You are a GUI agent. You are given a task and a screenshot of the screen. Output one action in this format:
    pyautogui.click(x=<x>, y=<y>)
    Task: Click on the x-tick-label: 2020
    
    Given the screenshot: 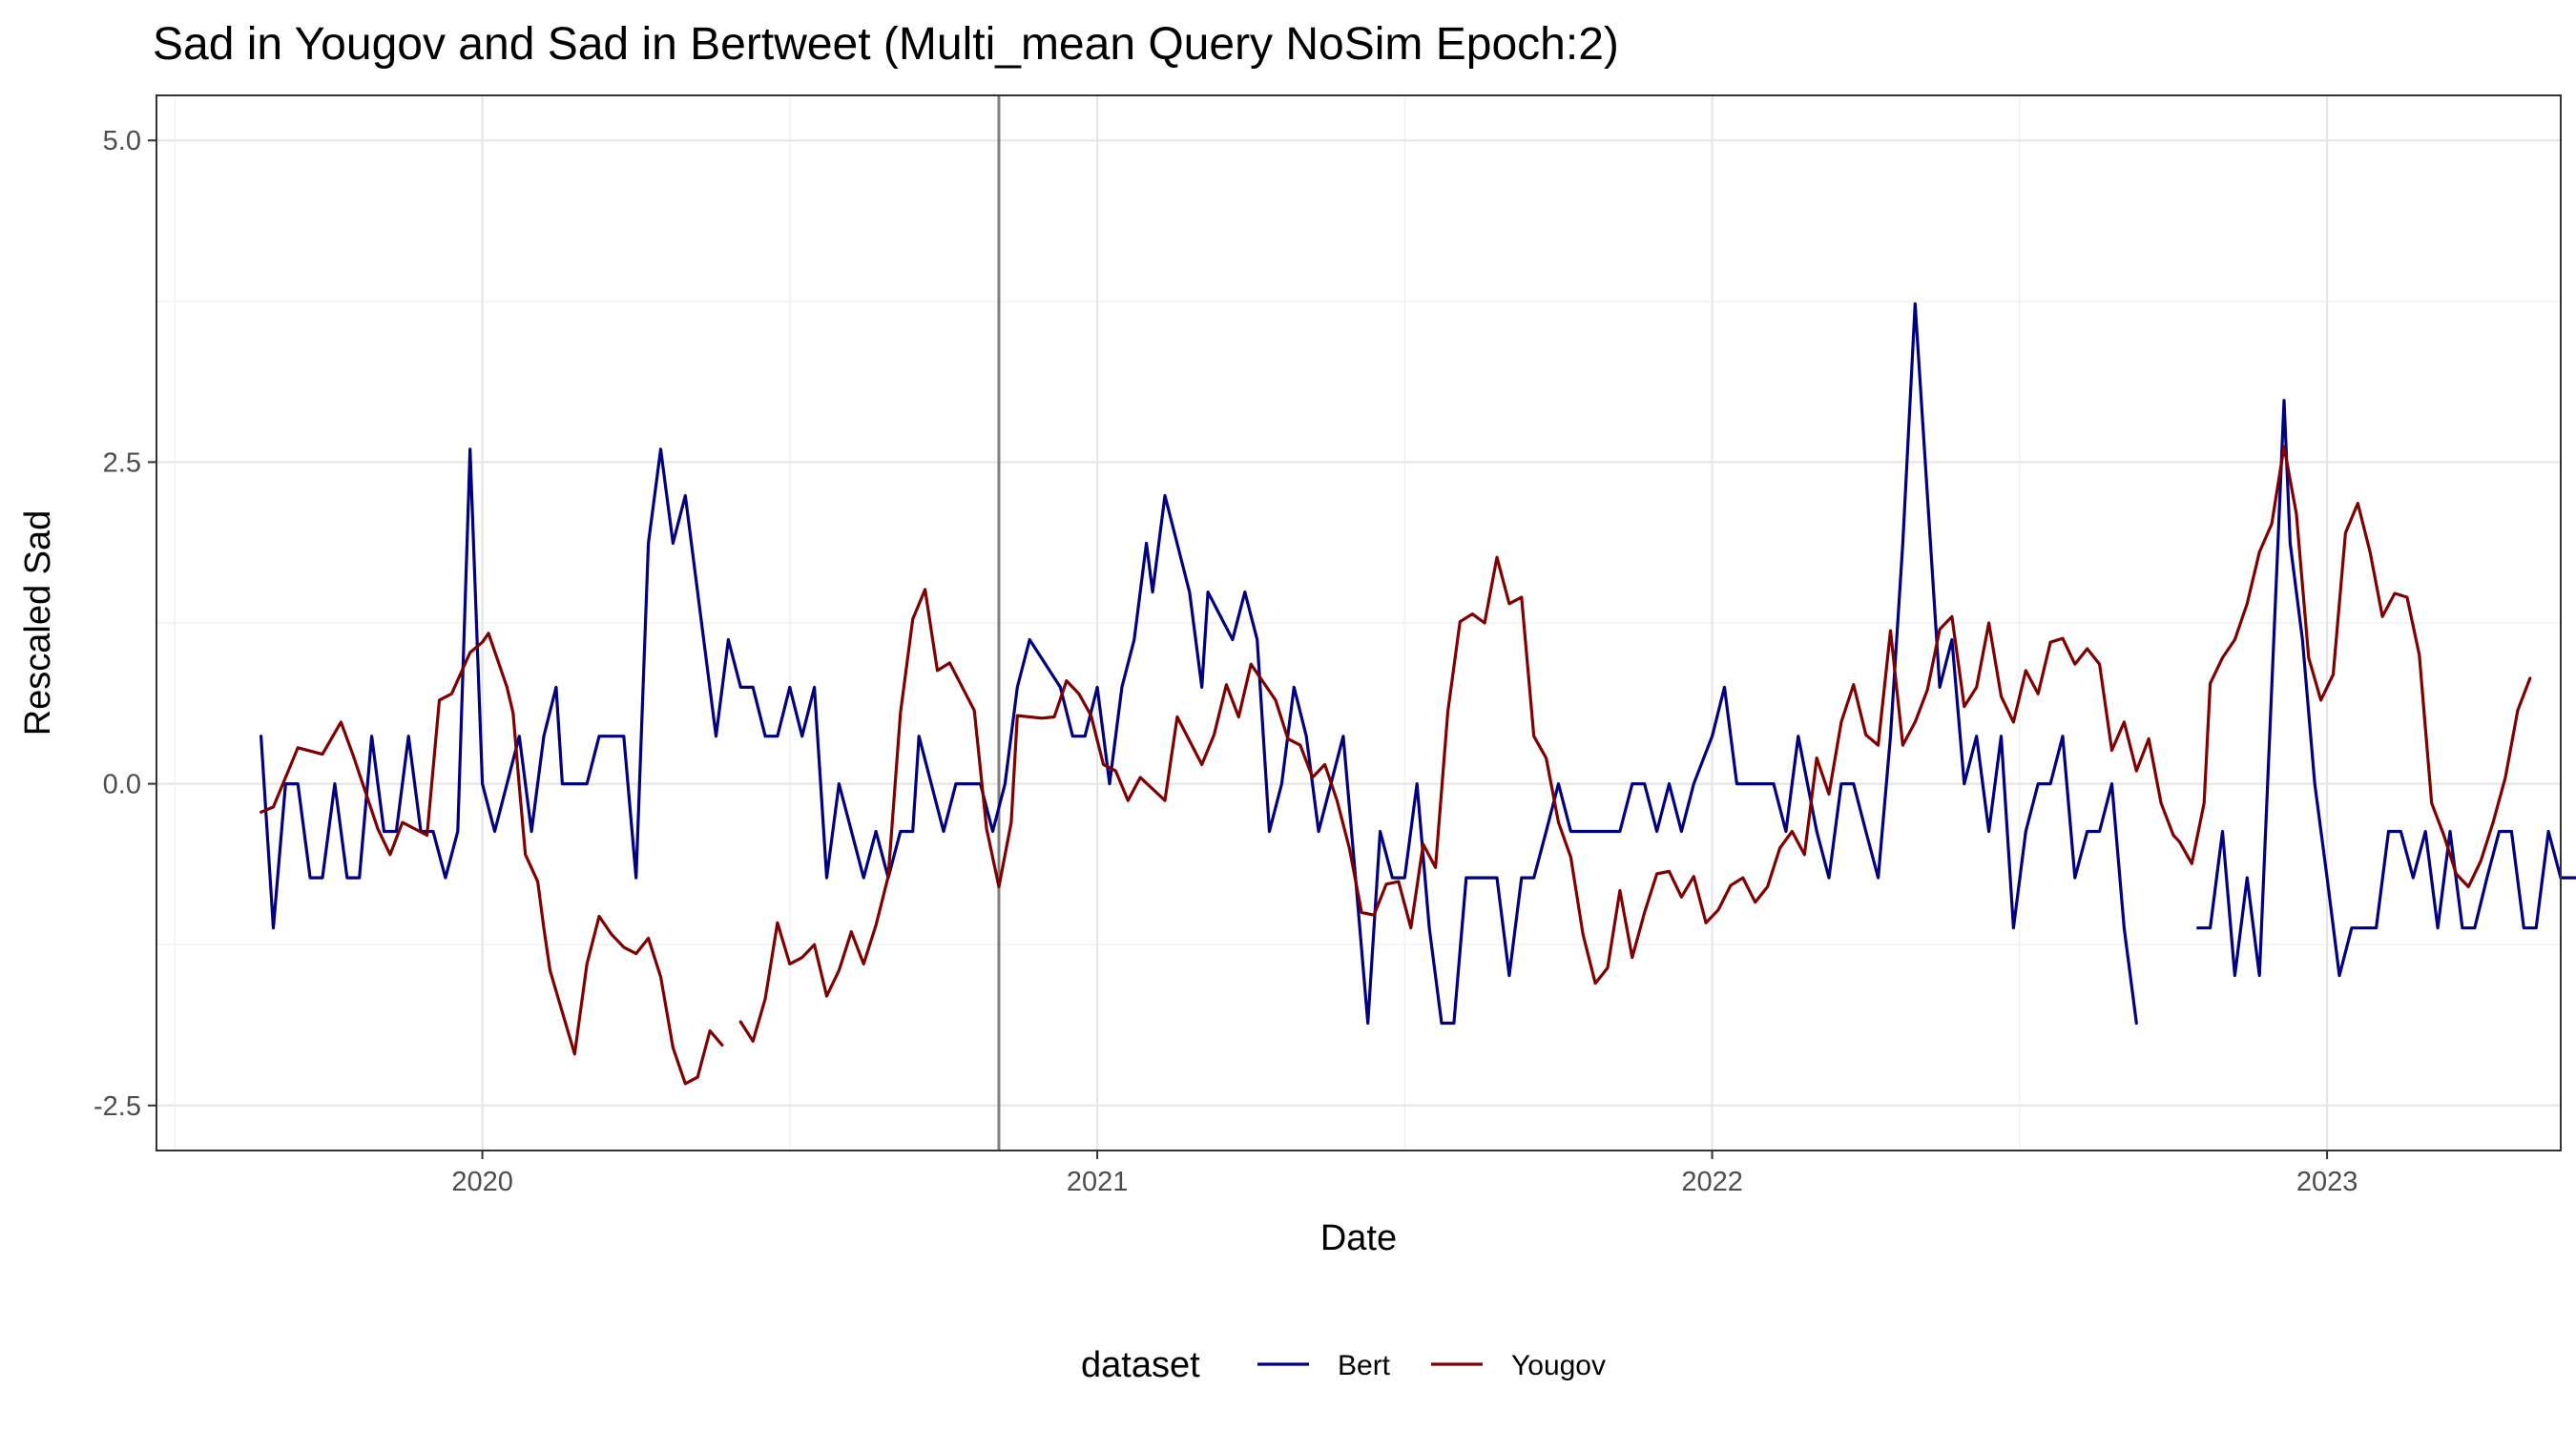 What is the action you would take?
    pyautogui.click(x=482, y=1182)
    